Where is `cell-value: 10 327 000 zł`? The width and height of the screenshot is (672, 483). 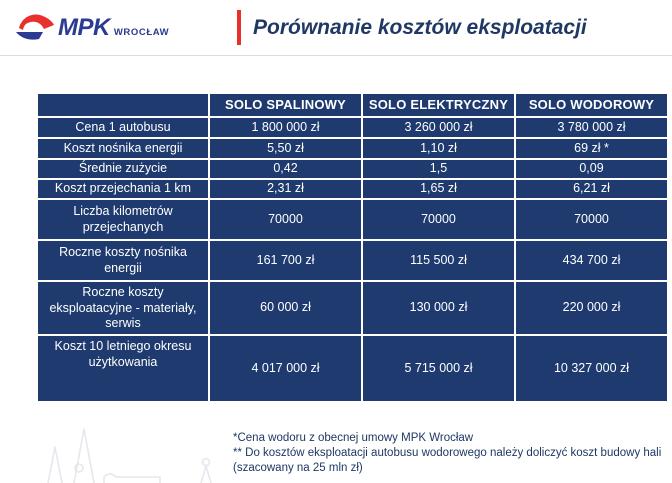 cell-value: 10 327 000 zł is located at coordinates (591, 368).